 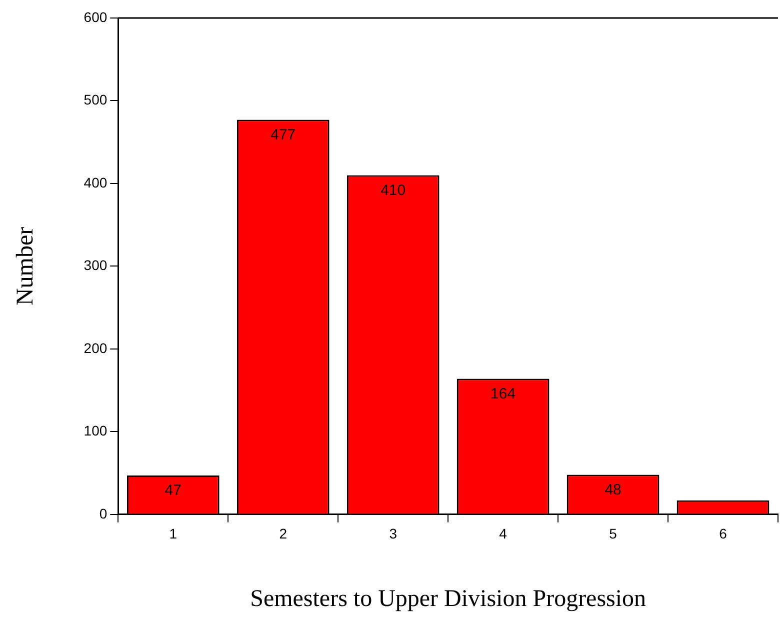 What do you see at coordinates (173, 534) in the screenshot?
I see `x-tick-label: 1` at bounding box center [173, 534].